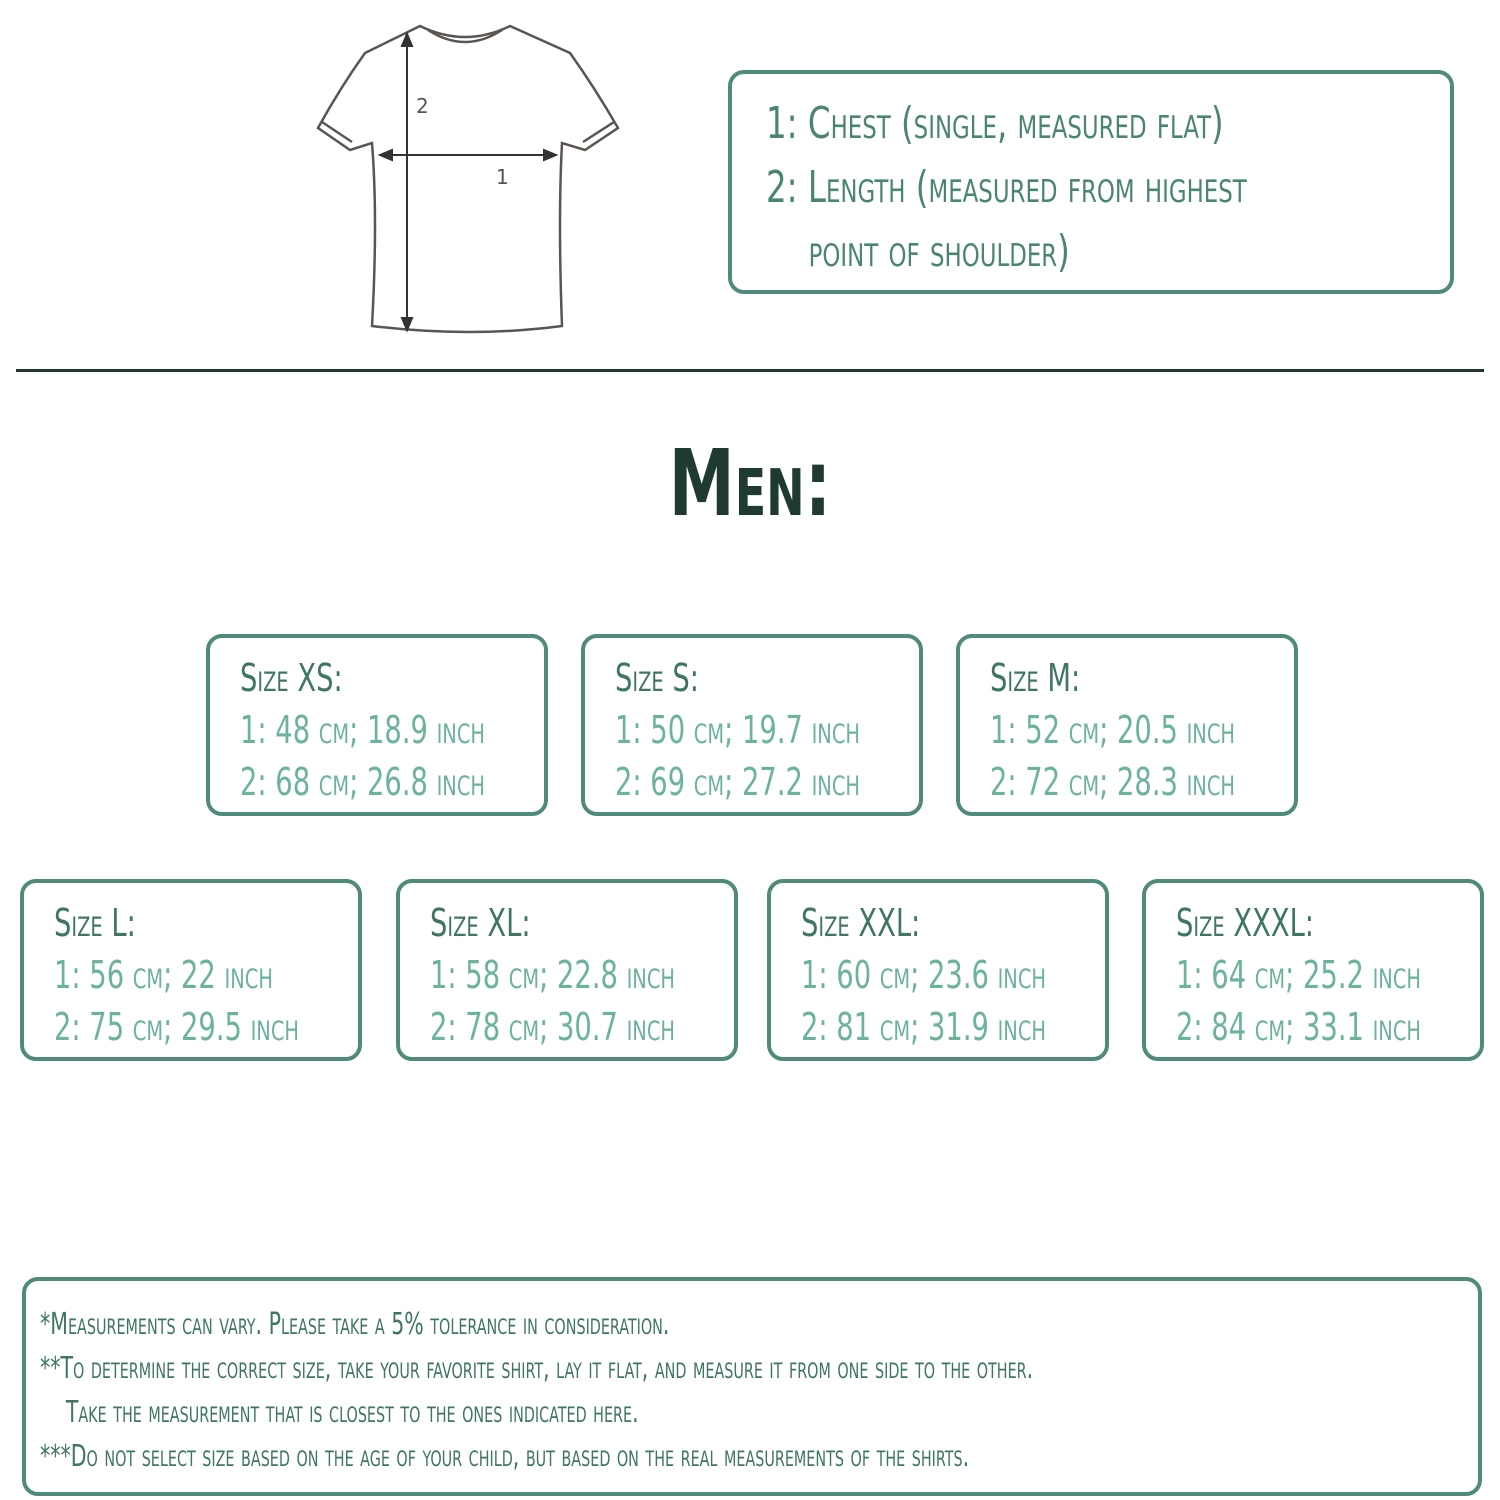 The image size is (1500, 1500). I want to click on size-chest: 1: 60 cm; 23.6 inch, so click(924, 975).